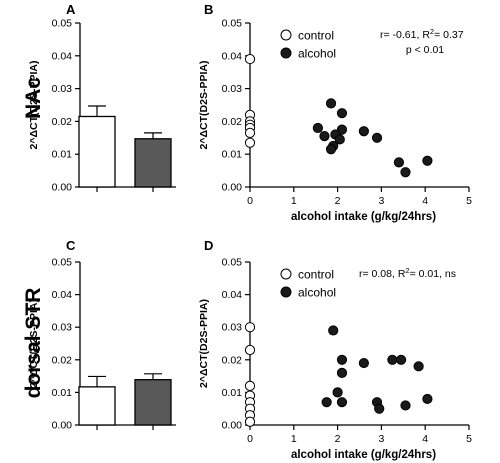 The width and height of the screenshot is (500, 463). I want to click on D-x-tick-label: 1, so click(294, 439).